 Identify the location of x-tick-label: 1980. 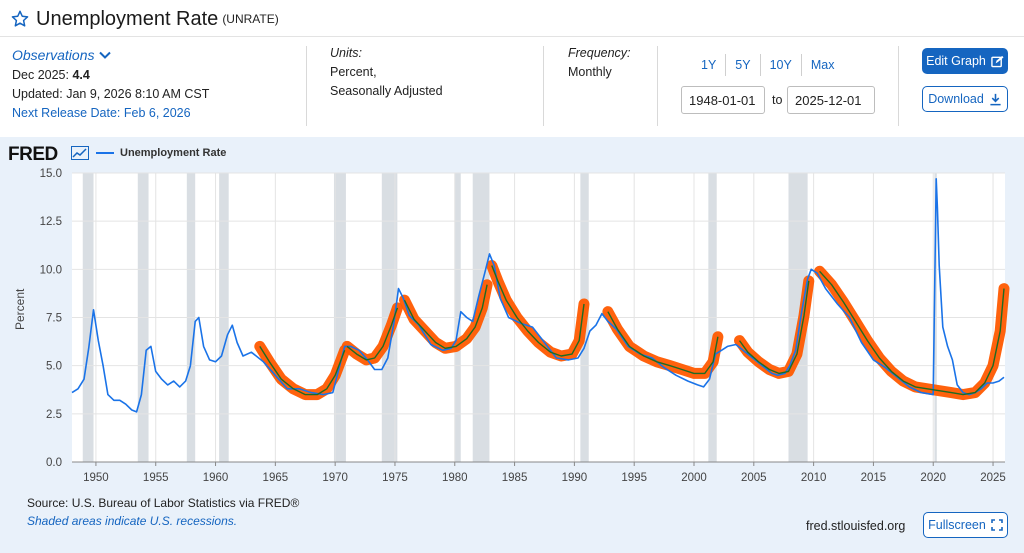
(455, 478).